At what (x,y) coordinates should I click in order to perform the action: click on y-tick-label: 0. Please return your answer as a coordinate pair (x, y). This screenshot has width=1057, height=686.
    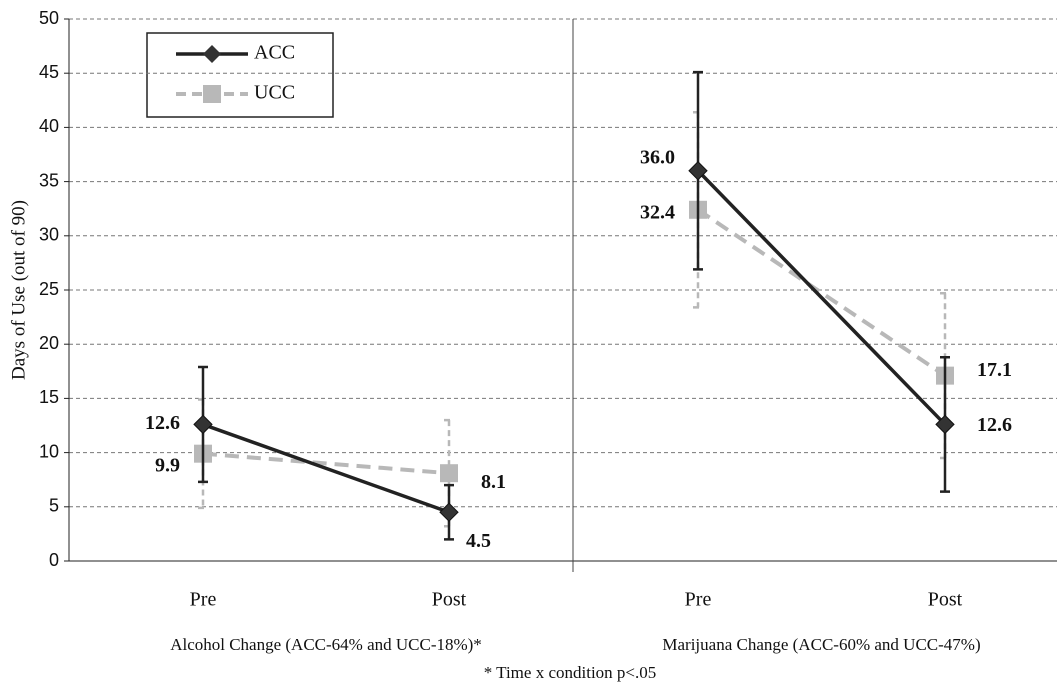
    Looking at the image, I should click on (54, 560).